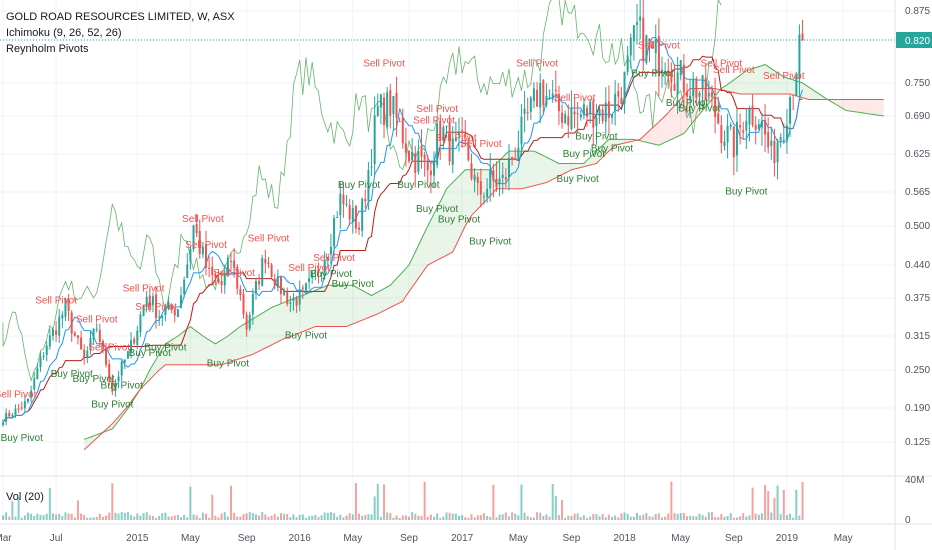 This screenshot has width=932, height=550. What do you see at coordinates (917, 298) in the screenshot?
I see `price-tick-label: 0.375` at bounding box center [917, 298].